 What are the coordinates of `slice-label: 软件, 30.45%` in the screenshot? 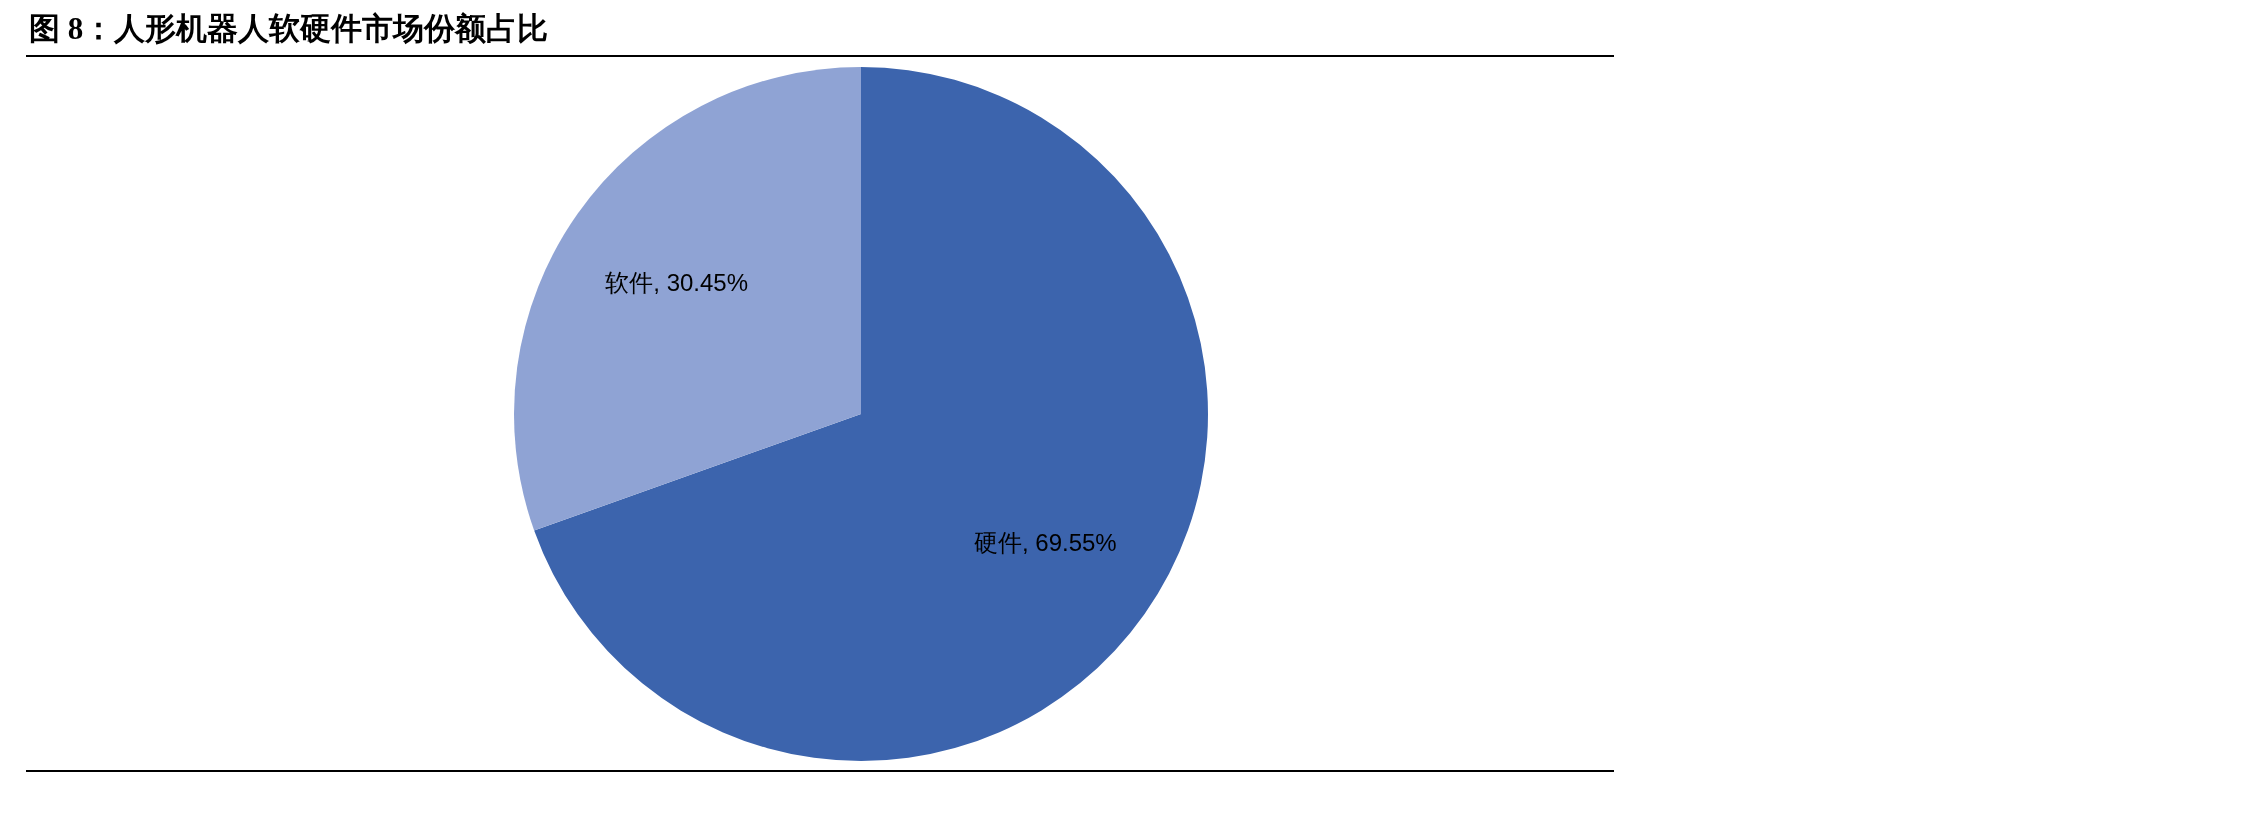 It's located at (677, 282).